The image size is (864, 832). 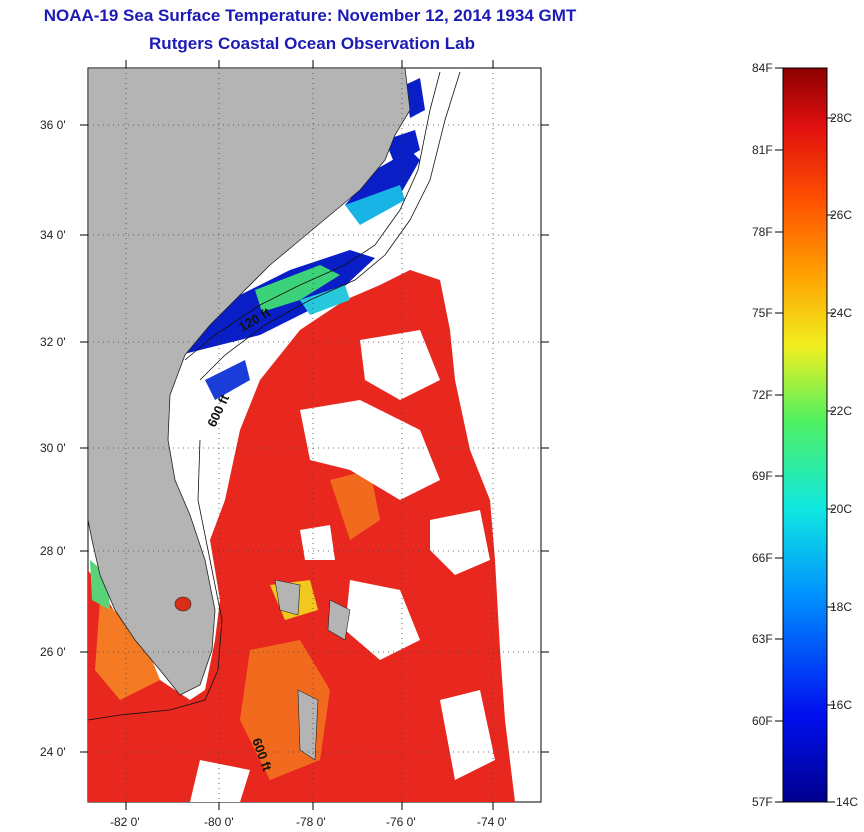 I want to click on colorbar-c-16: 16C, so click(x=841, y=705).